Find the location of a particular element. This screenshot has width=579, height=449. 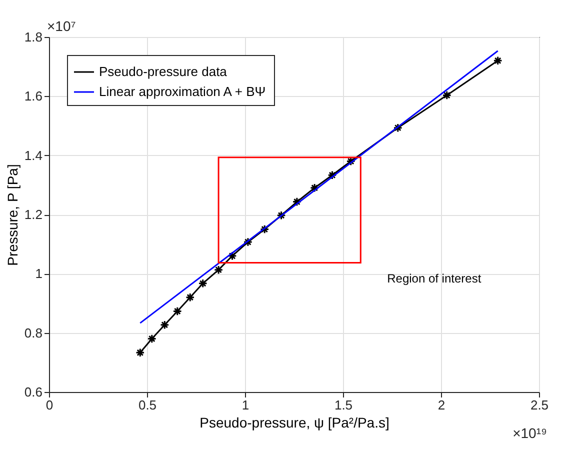

y-axis-title: Pressure, P [Pa] is located at coordinates (12, 215).